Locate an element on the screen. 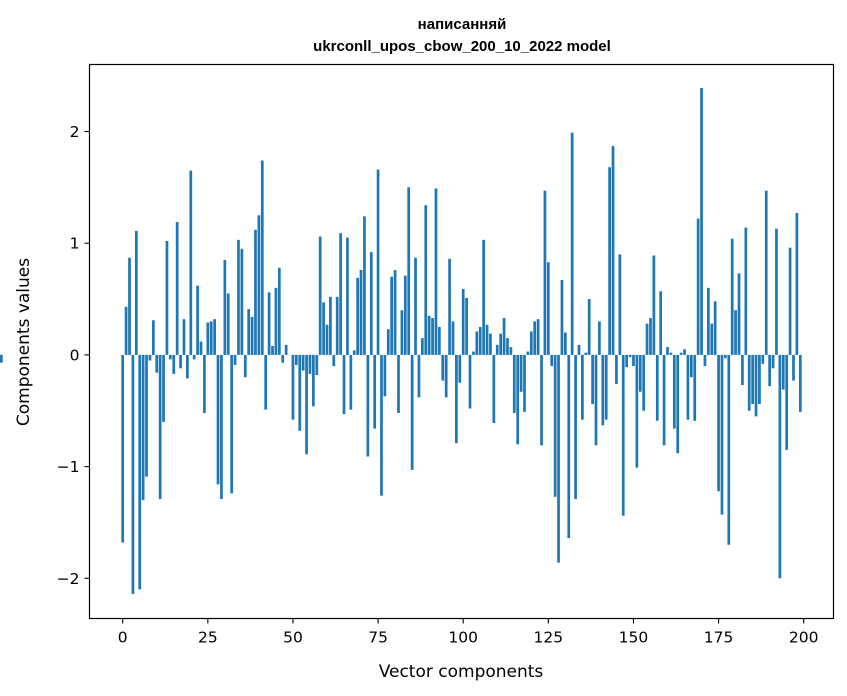 This screenshot has width=847, height=696. y-tick-label: 2 is located at coordinates (75, 132).